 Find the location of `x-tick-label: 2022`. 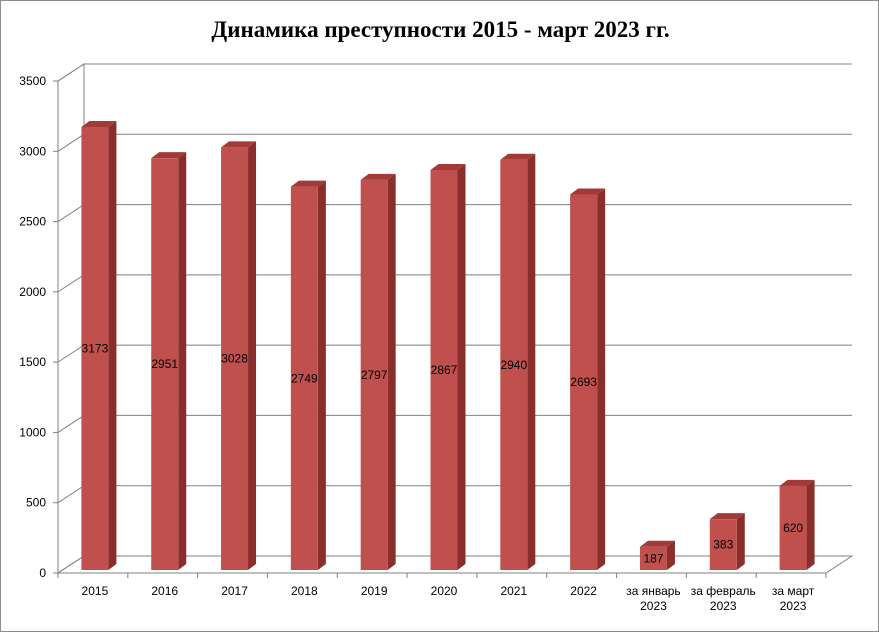

x-tick-label: 2022 is located at coordinates (583, 591).